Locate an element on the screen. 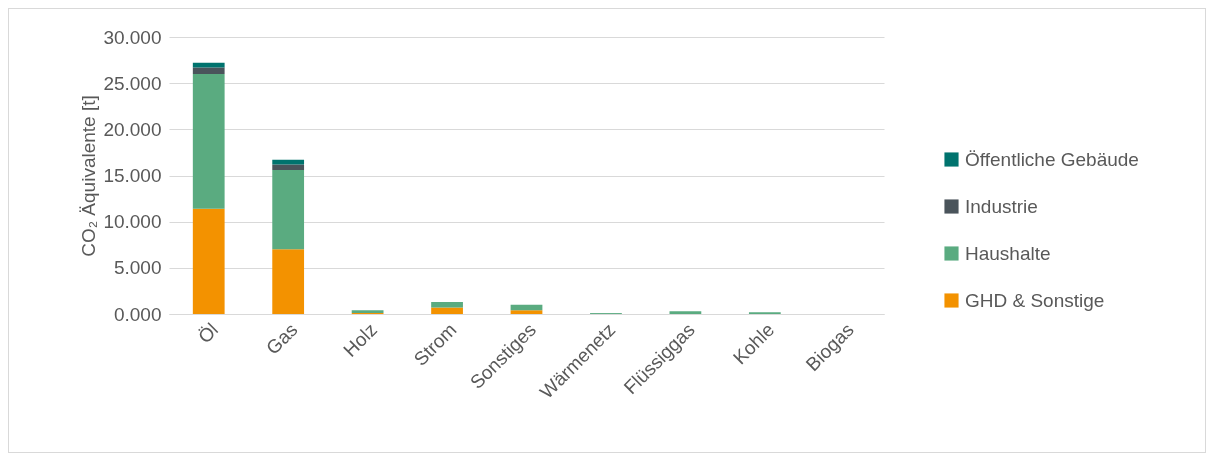 The height and width of the screenshot is (457, 1214). x-tick-label: Öl is located at coordinates (208, 333).